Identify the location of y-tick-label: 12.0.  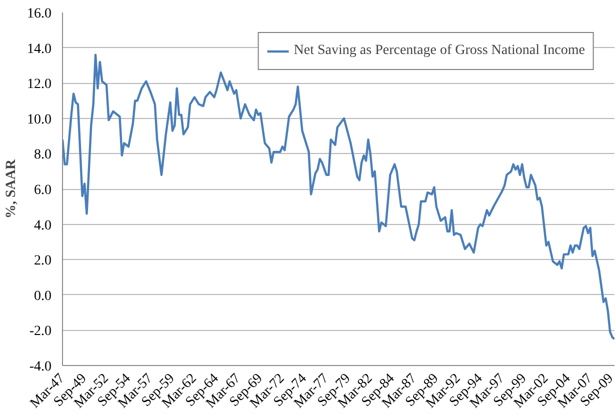
(39, 84).